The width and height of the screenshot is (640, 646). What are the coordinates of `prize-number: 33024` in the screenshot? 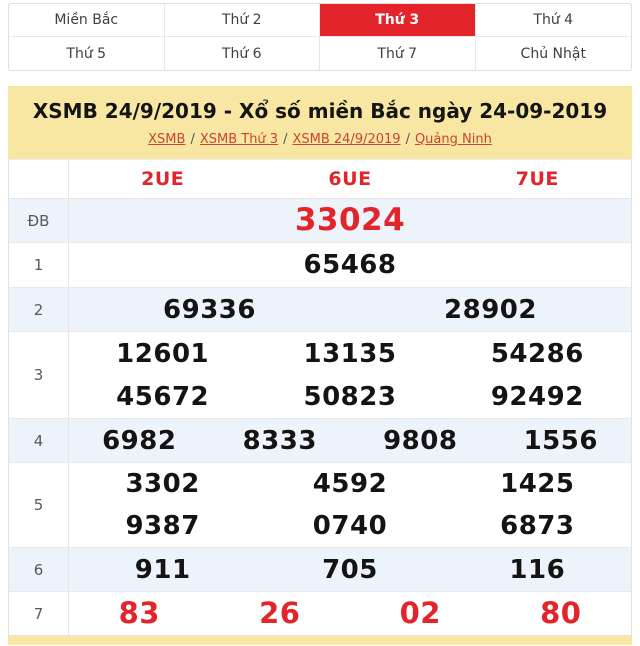 It's located at (350, 220).